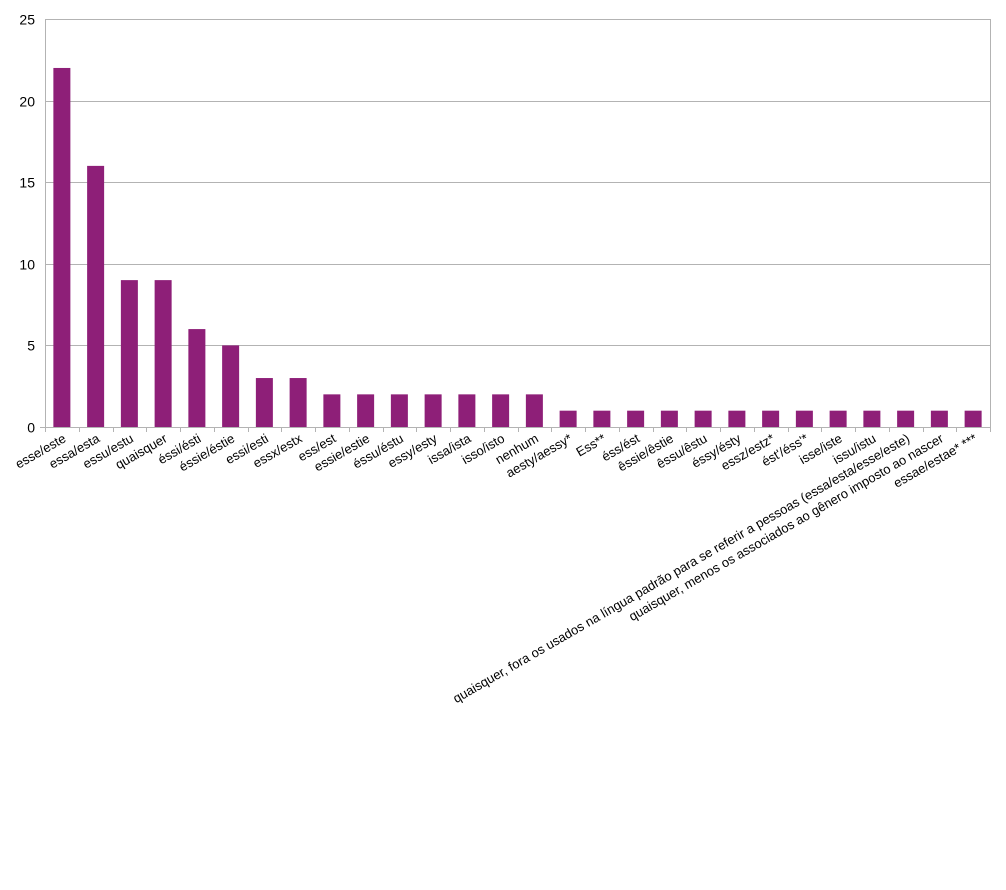  I want to click on y-tick-label: 20, so click(27, 102).